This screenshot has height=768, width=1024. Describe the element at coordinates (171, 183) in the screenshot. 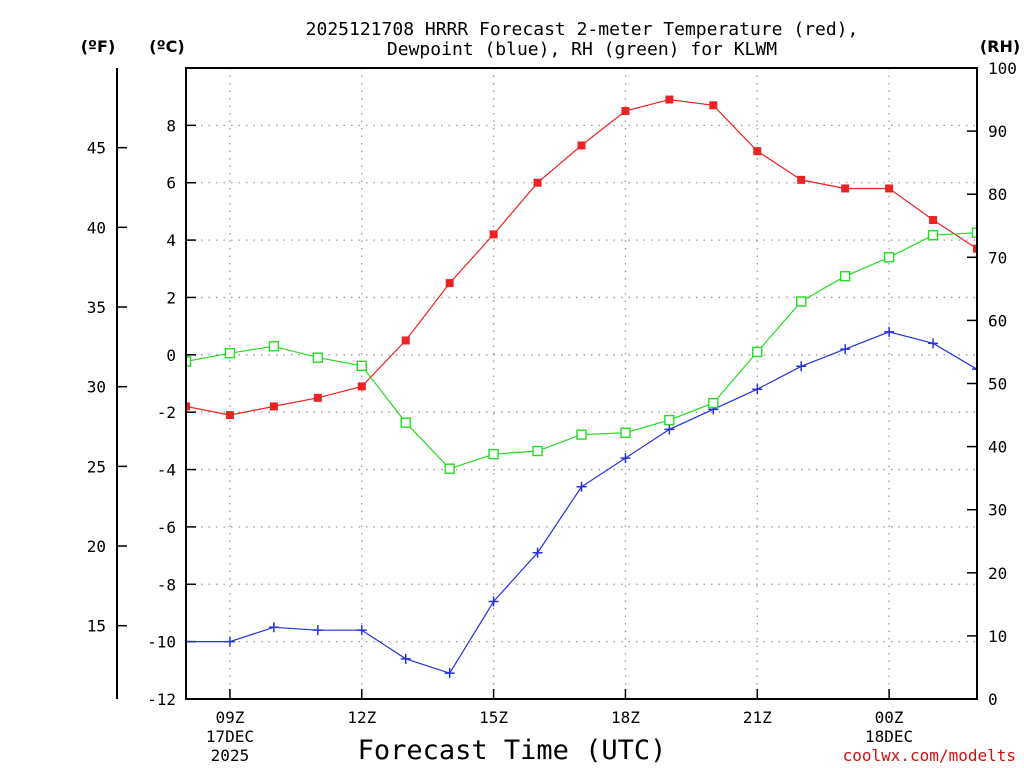

I see `c-axis-tick-label: 6` at that location.